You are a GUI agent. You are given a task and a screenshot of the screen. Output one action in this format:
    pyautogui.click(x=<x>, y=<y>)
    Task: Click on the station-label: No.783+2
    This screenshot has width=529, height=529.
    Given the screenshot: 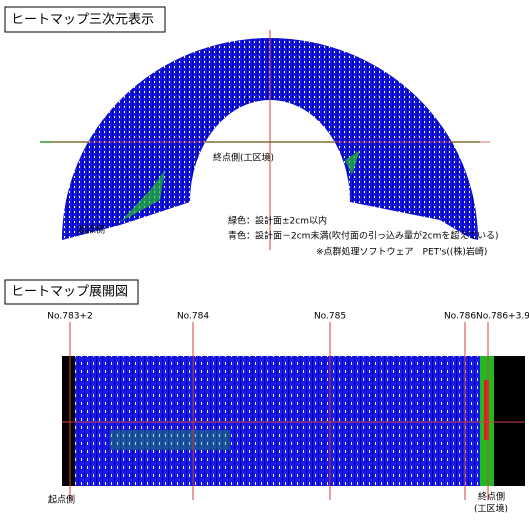 What is the action you would take?
    pyautogui.click(x=69, y=317)
    